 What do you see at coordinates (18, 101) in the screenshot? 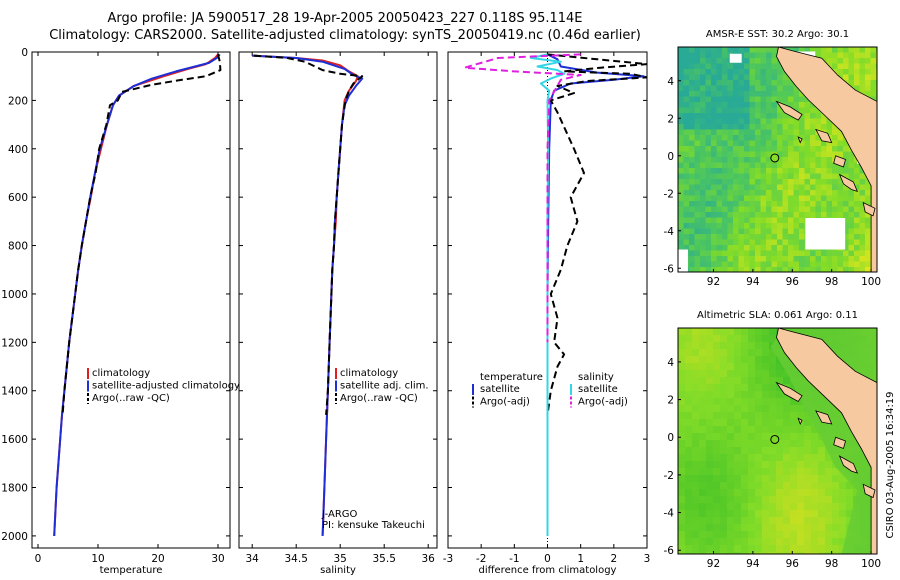
I see `y-tick-label: 200` at bounding box center [18, 101].